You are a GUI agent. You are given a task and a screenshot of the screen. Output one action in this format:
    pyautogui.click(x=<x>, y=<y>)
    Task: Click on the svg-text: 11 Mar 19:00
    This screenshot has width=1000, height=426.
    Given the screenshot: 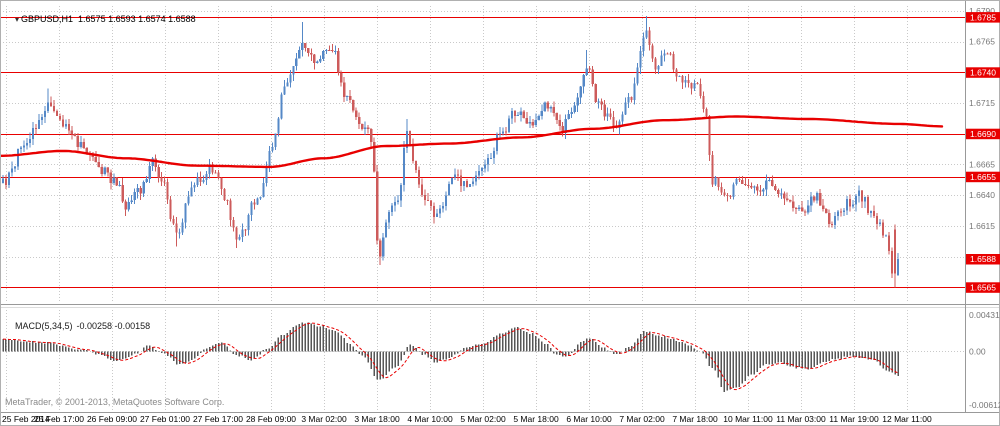 What is the action you would take?
    pyautogui.click(x=854, y=419)
    